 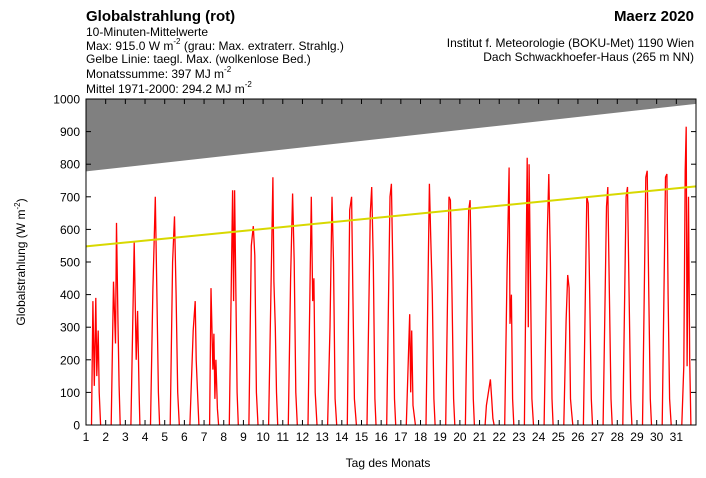 What do you see at coordinates (653, 16) in the screenshot?
I see `chart-period: Maerz 2020` at bounding box center [653, 16].